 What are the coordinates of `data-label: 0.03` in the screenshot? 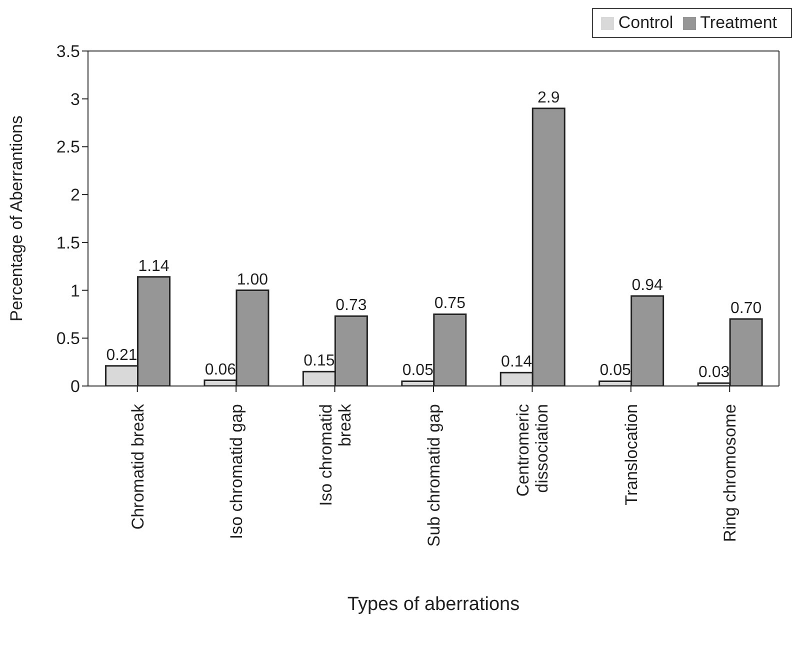 It's located at (714, 373).